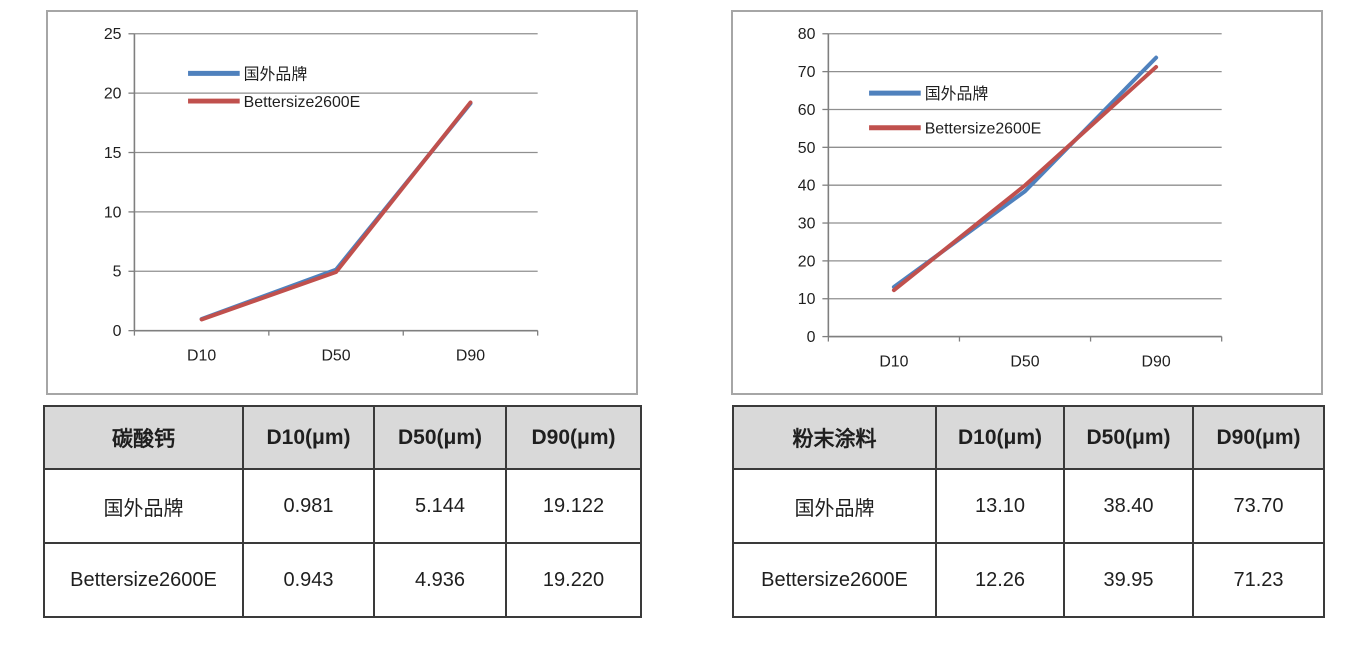  I want to click on y-tick-label: 40, so click(807, 186).